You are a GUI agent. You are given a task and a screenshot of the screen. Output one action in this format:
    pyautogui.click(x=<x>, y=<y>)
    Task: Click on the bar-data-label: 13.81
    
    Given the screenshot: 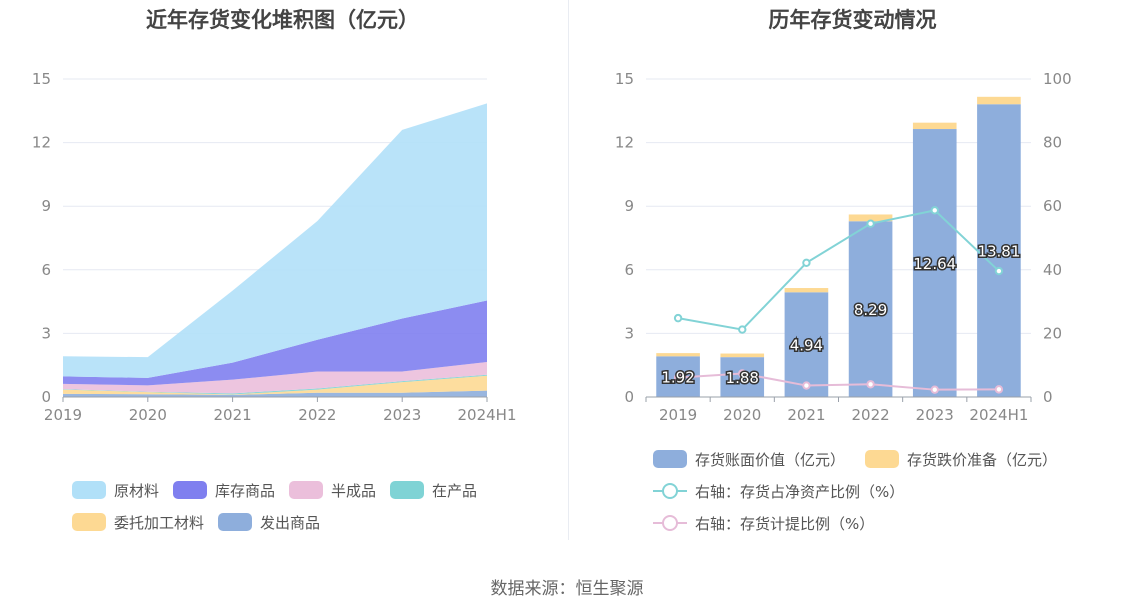 What is the action you would take?
    pyautogui.click(x=998, y=252)
    